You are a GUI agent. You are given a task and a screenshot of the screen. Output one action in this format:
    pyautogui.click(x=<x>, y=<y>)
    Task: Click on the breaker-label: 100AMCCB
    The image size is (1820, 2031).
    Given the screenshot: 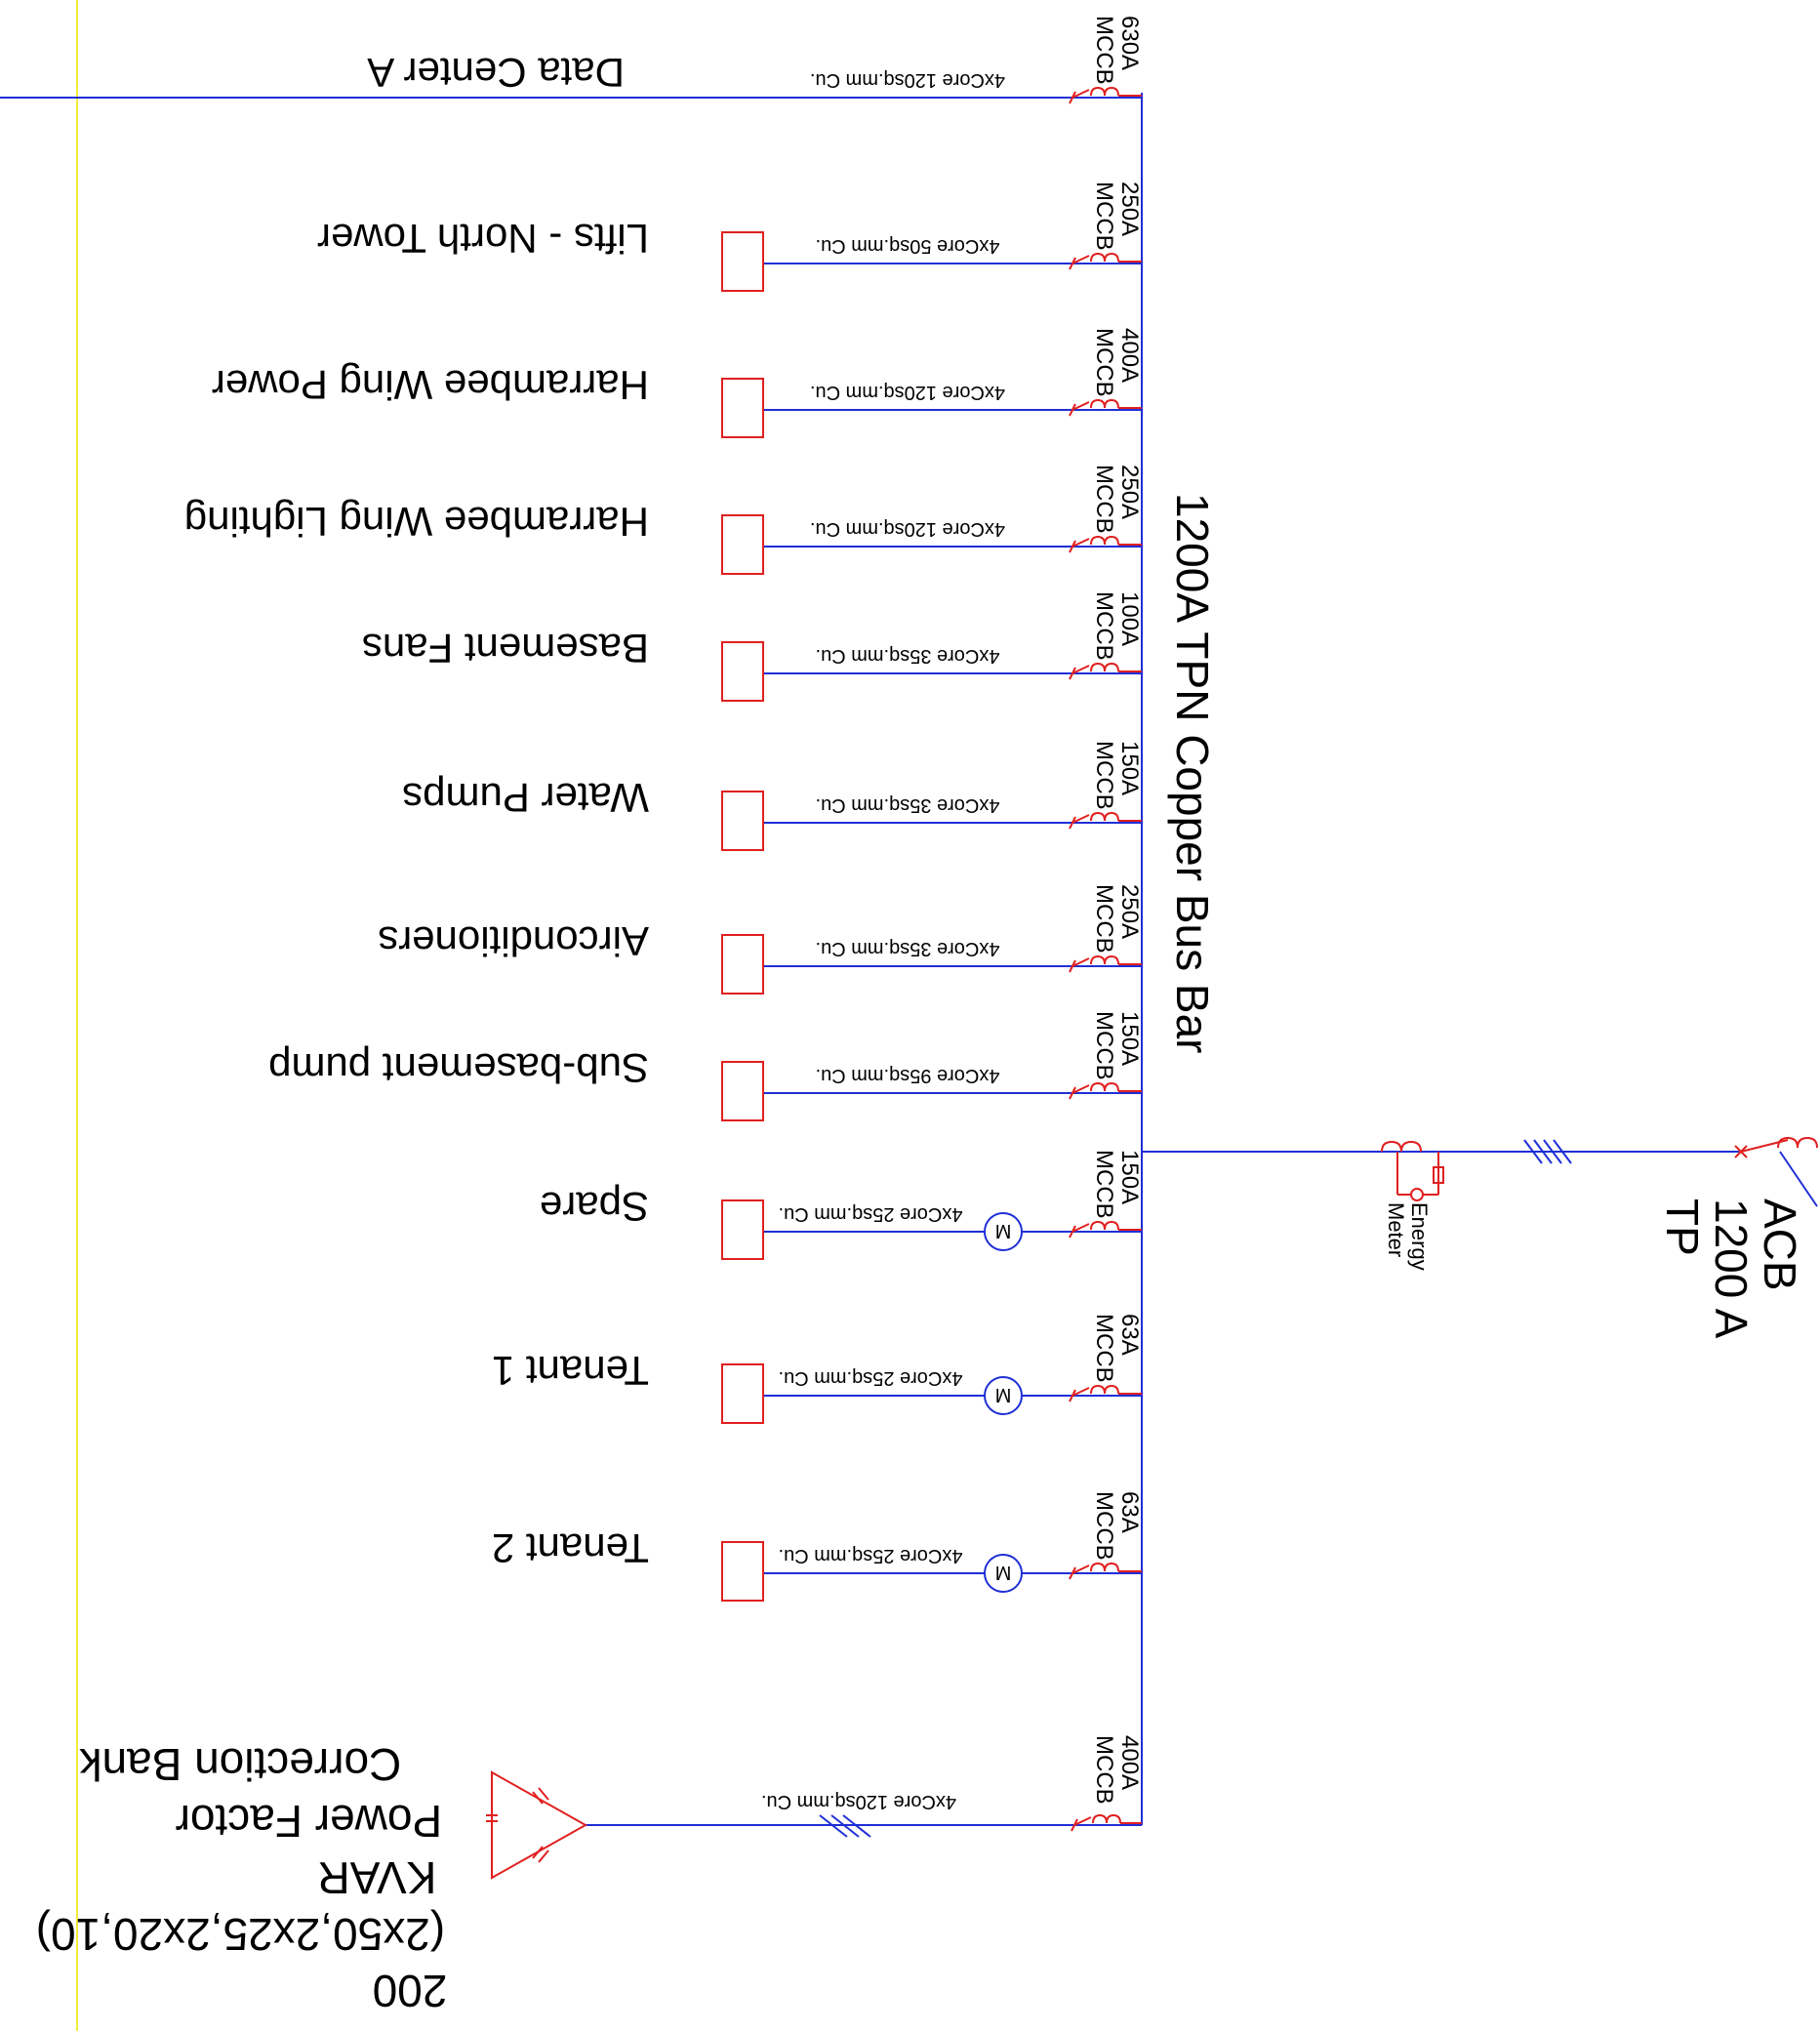 What is the action you would take?
    pyautogui.click(x=1117, y=626)
    